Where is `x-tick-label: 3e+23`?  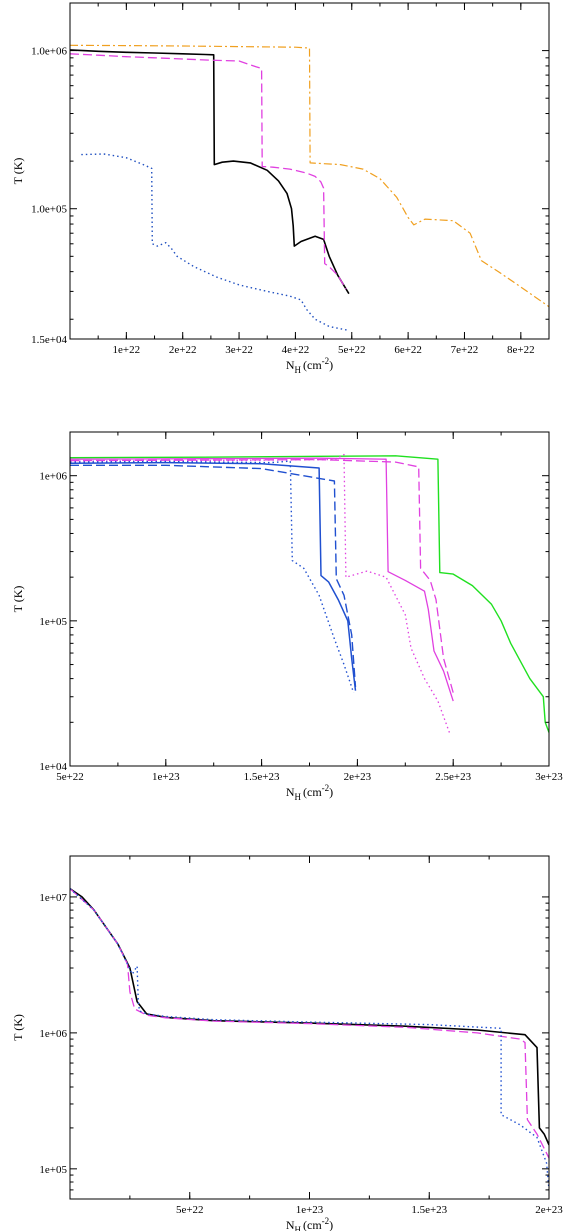
x-tick-label: 3e+23 is located at coordinates (549, 777).